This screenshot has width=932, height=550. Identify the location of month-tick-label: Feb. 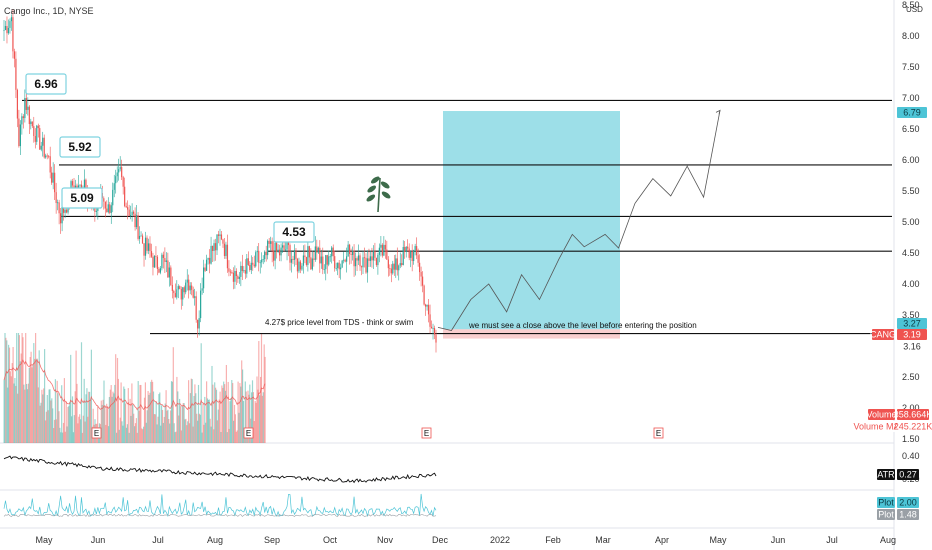
(553, 540).